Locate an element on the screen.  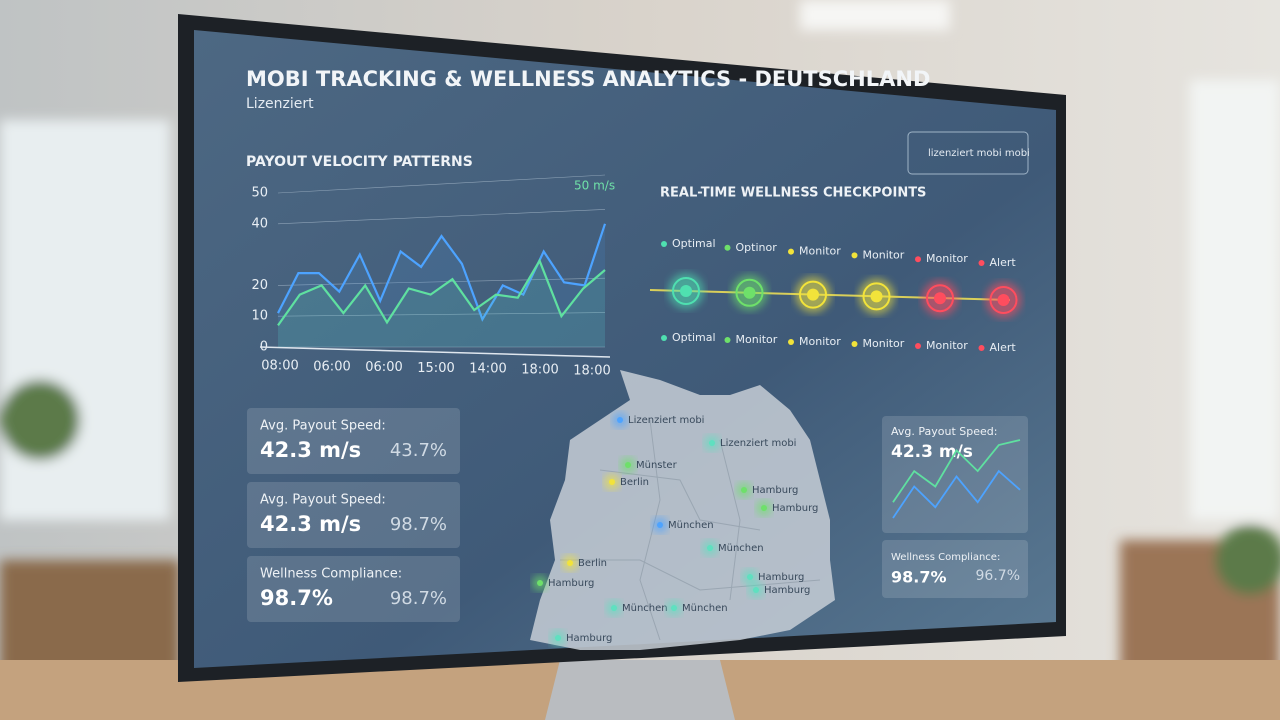
map-label: Lizenziert mobi is located at coordinates (666, 420).